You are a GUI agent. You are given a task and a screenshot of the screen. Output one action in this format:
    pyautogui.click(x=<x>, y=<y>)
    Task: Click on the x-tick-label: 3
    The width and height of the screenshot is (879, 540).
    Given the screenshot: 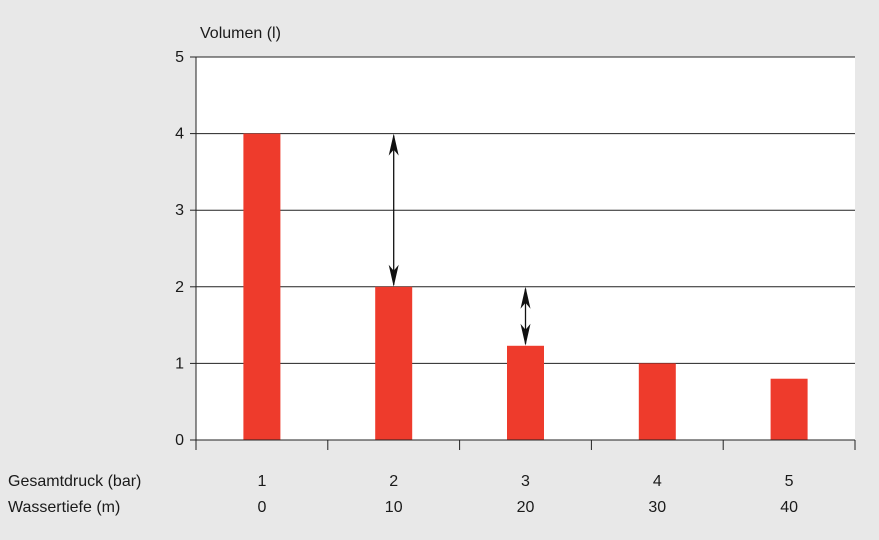 What is the action you would take?
    pyautogui.click(x=525, y=481)
    